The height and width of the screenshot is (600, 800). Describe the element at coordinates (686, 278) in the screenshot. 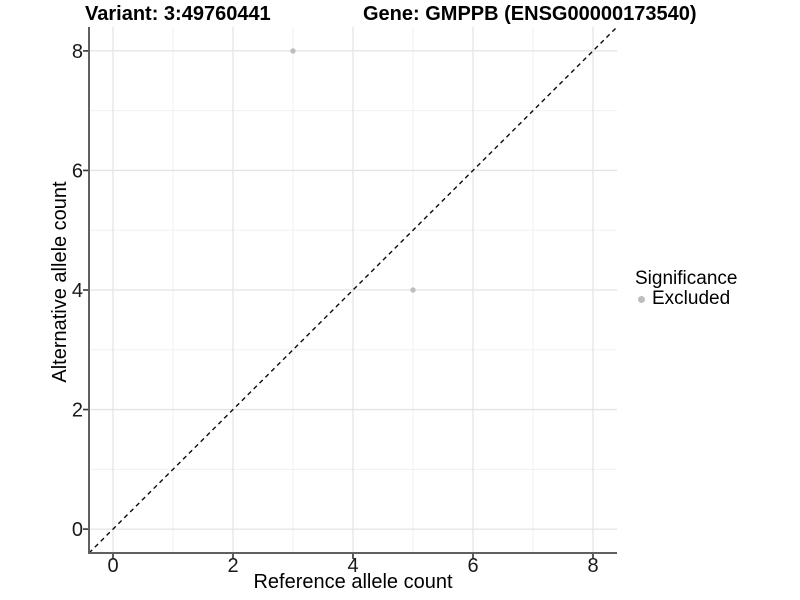

I see `legend-title: Significance` at that location.